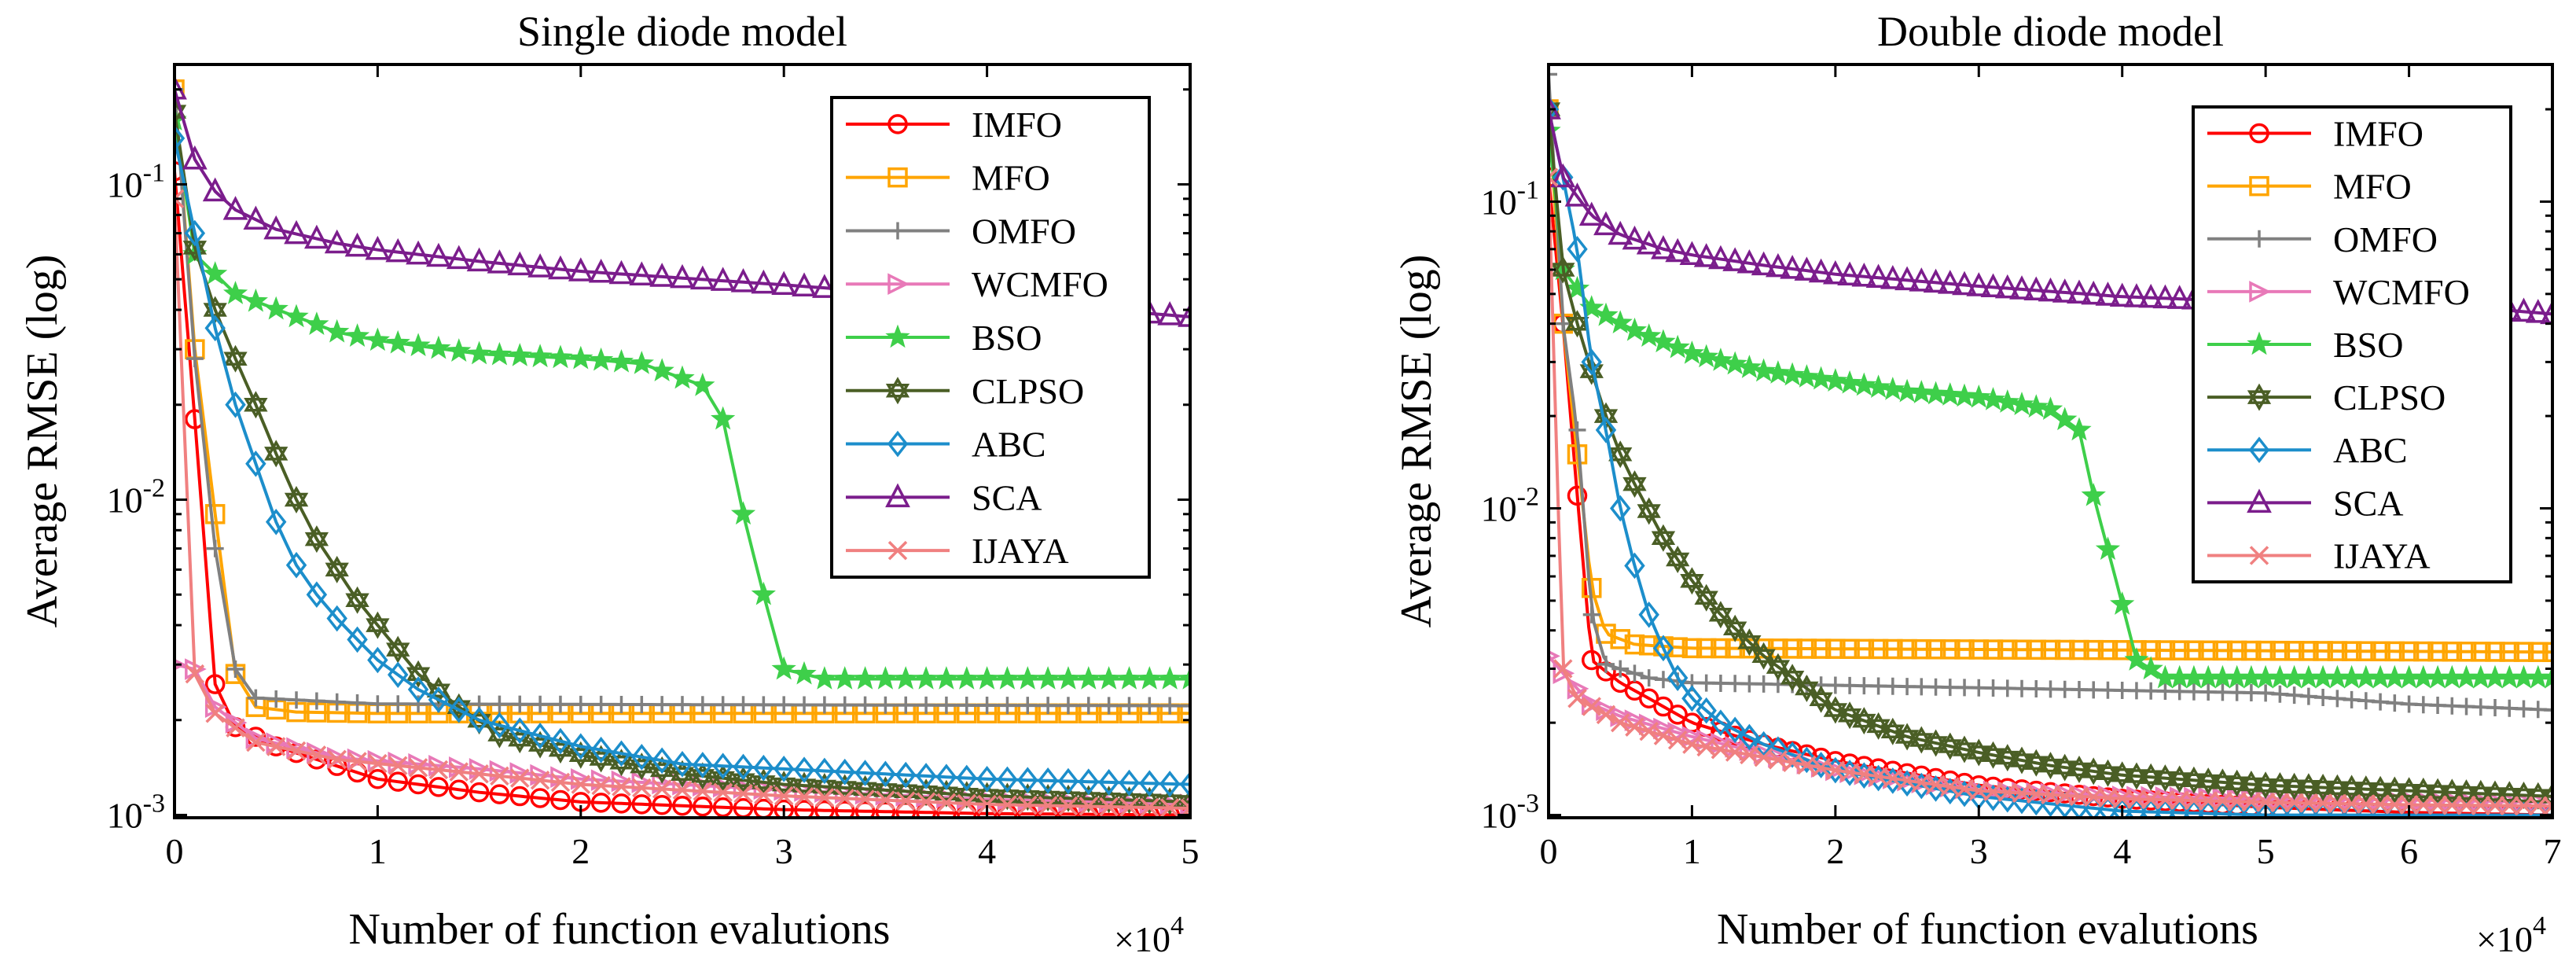 Image resolution: width=2576 pixels, height=964 pixels. Describe the element at coordinates (2315, 134) in the screenshot. I see `legend-item-imfo: IMFO` at that location.